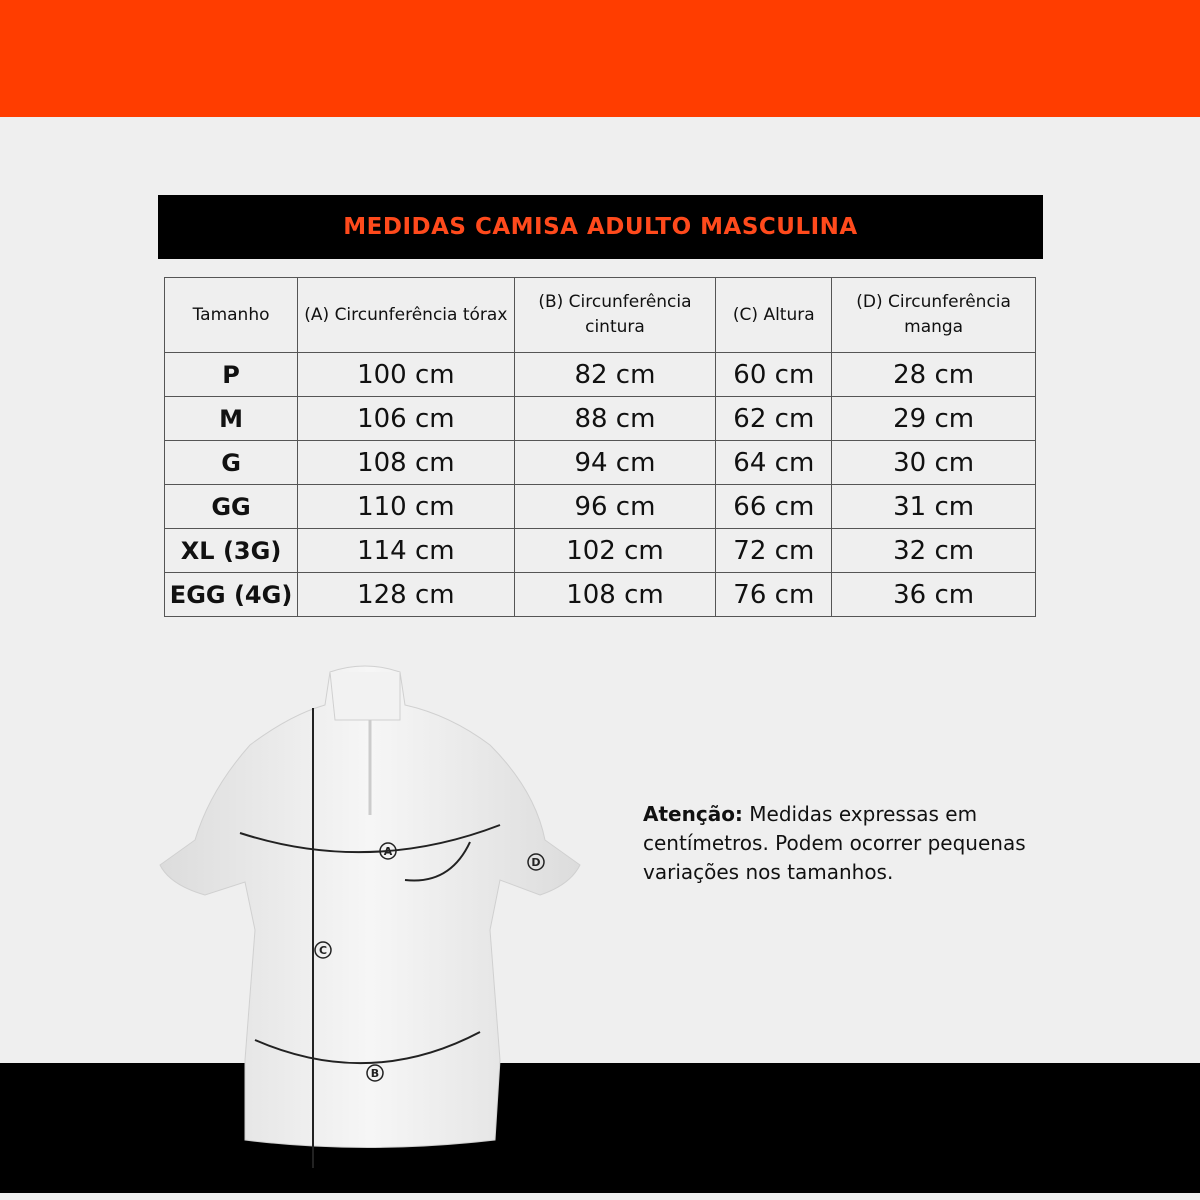 Image resolution: width=1200 pixels, height=1200 pixels. Describe the element at coordinates (774, 374) in the screenshot. I see `measurement-cell: 60 cm` at that location.